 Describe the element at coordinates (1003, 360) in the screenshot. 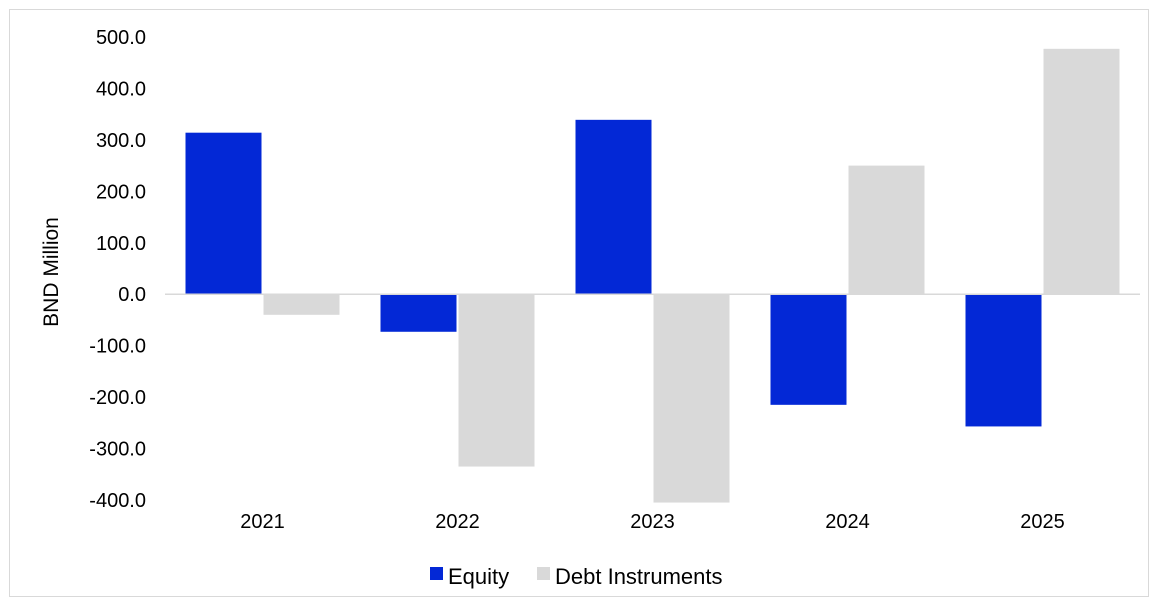

I see `bar-equity-2025` at that location.